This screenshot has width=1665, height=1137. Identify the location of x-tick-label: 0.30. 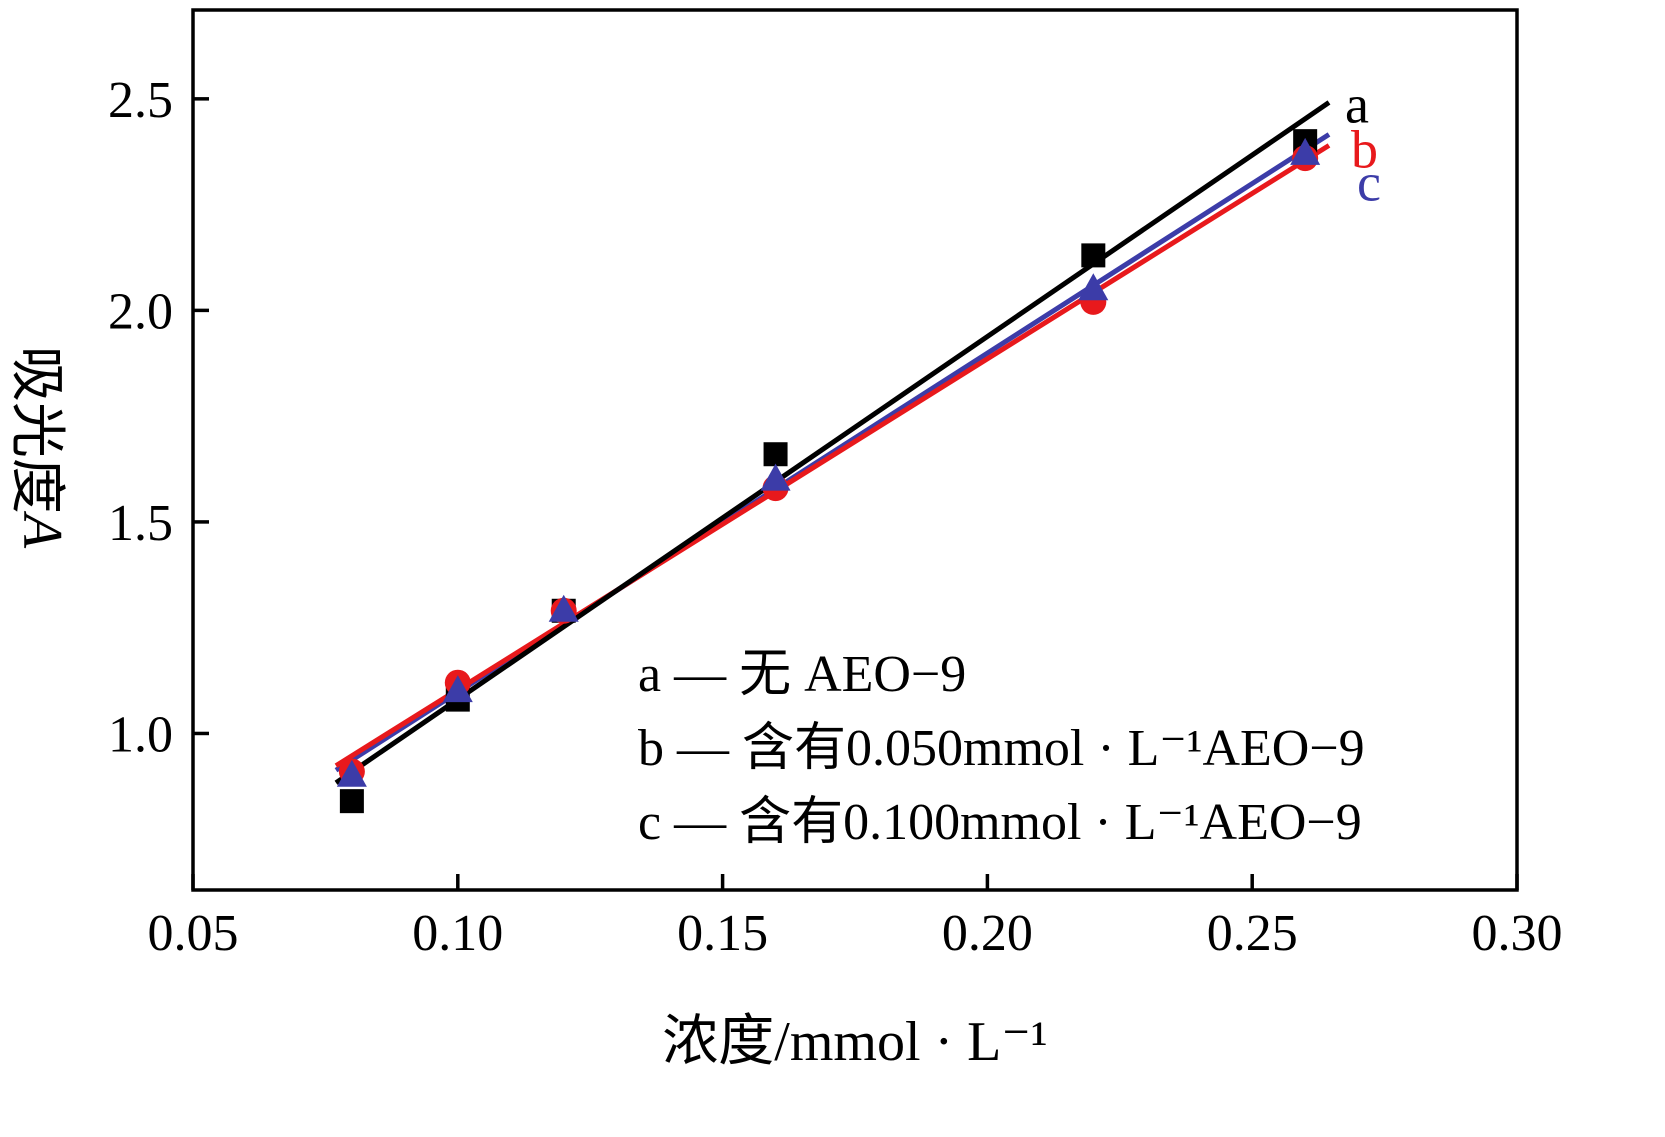
(1517, 933).